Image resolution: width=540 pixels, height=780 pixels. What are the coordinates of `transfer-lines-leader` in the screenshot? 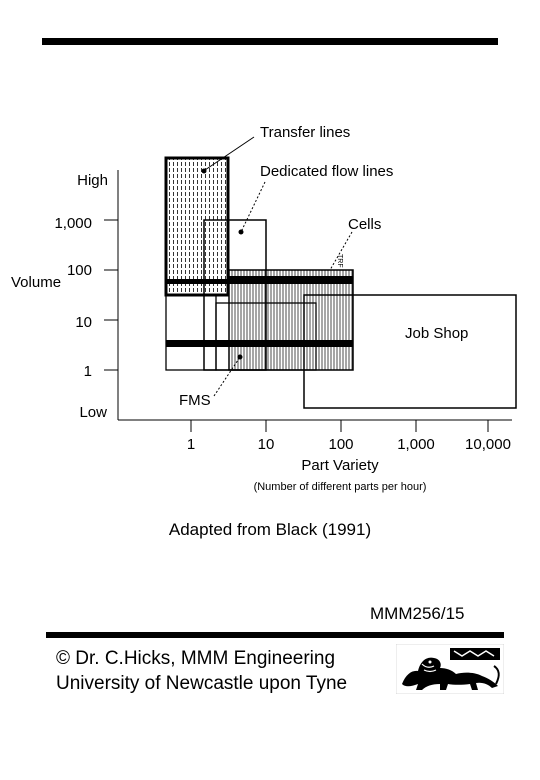 It's located at (229, 153).